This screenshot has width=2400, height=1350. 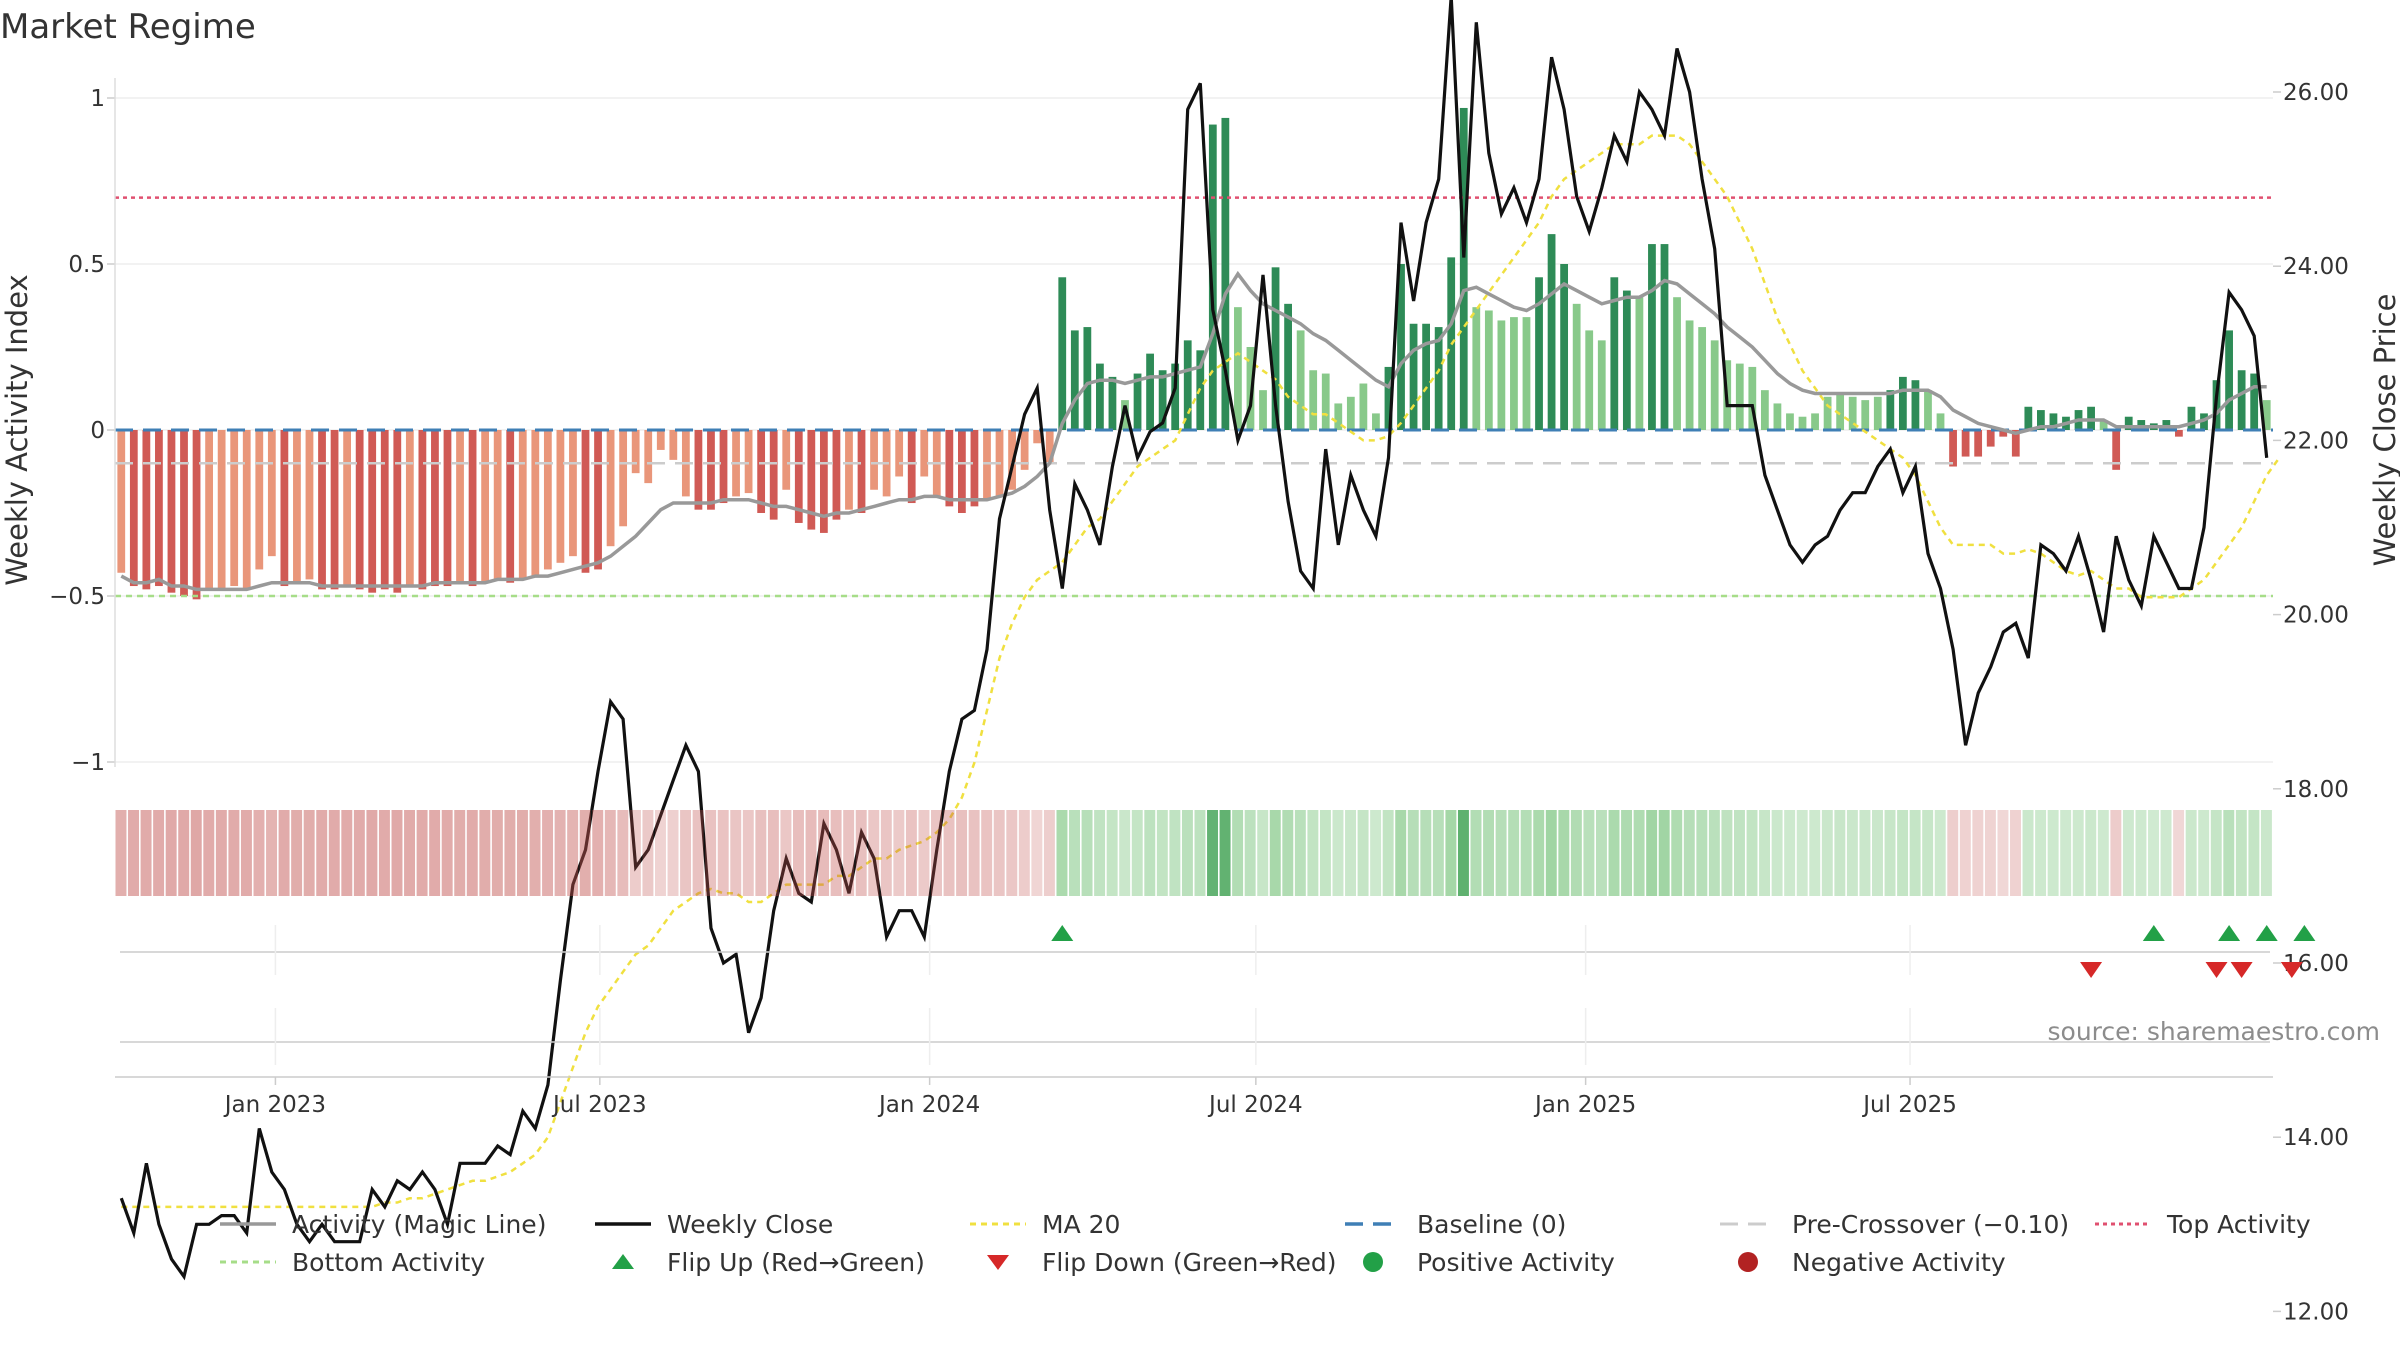 What do you see at coordinates (419, 1224) in the screenshot?
I see `legend-label: Activity (Magic Line)` at bounding box center [419, 1224].